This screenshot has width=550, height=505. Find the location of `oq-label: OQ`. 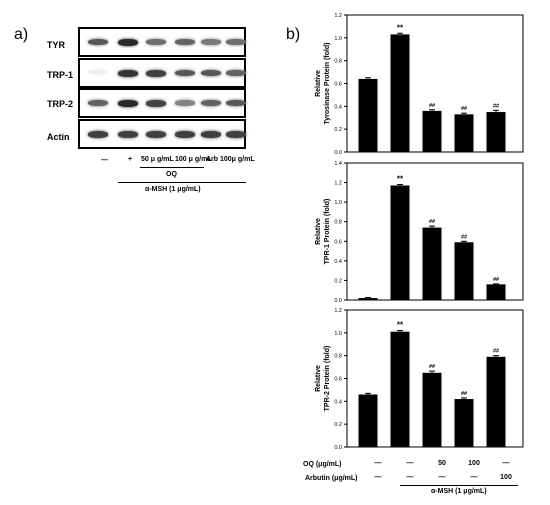

oq-label: OQ is located at coordinates (171, 174).